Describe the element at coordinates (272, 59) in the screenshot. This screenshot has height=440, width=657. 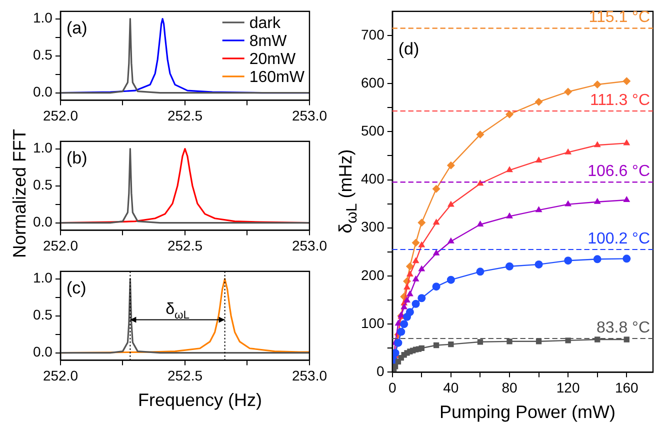
I see `legend-label: 20mW` at that location.